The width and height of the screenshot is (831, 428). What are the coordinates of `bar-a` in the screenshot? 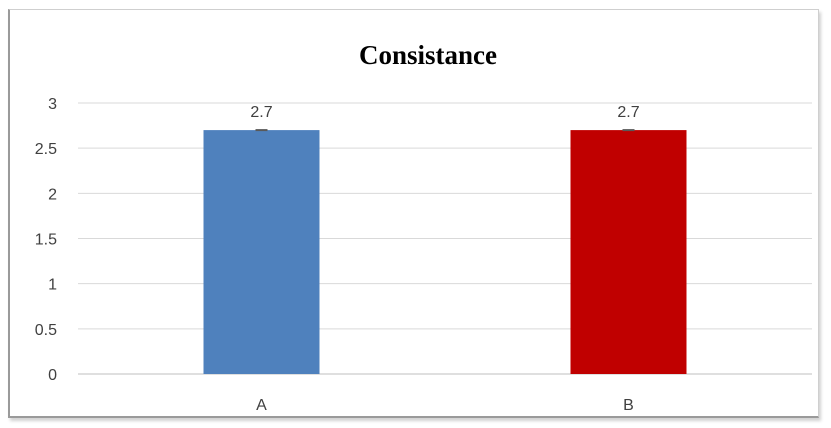 It's located at (261, 252).